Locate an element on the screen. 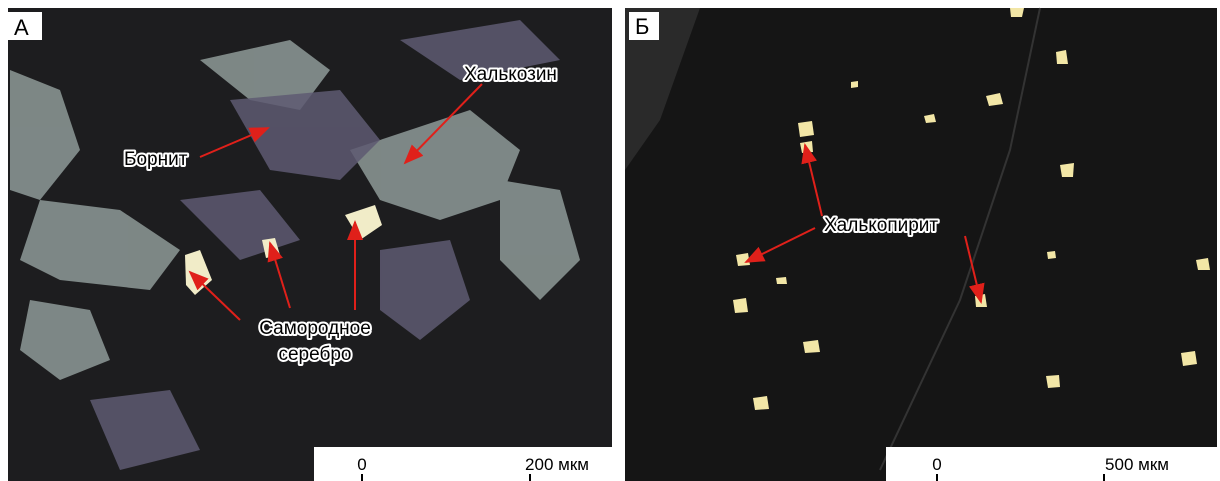  annotation: Халькозин is located at coordinates (510, 74).